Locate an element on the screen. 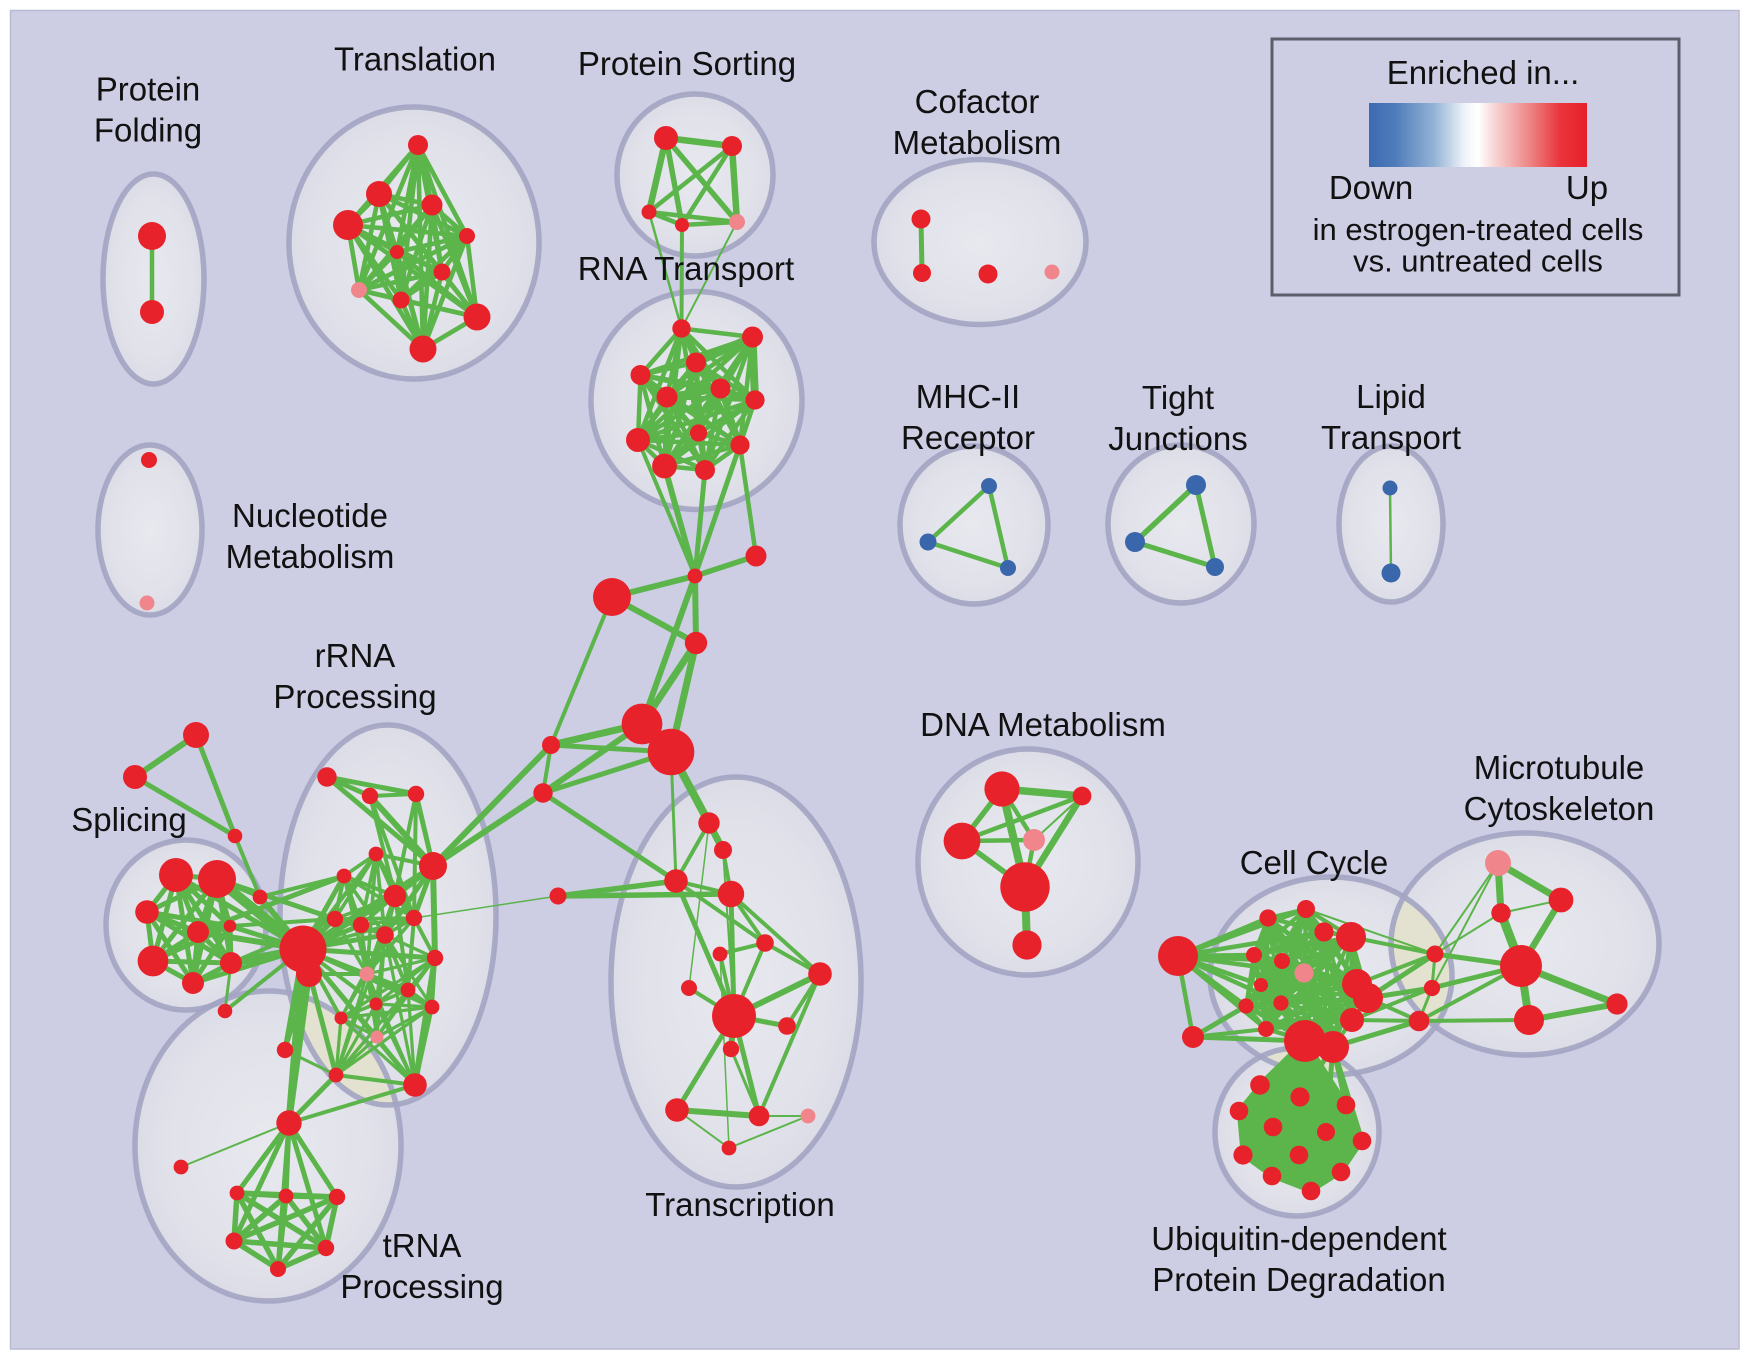  svg-text: Cytoskeleton is located at coordinates (1559, 808).